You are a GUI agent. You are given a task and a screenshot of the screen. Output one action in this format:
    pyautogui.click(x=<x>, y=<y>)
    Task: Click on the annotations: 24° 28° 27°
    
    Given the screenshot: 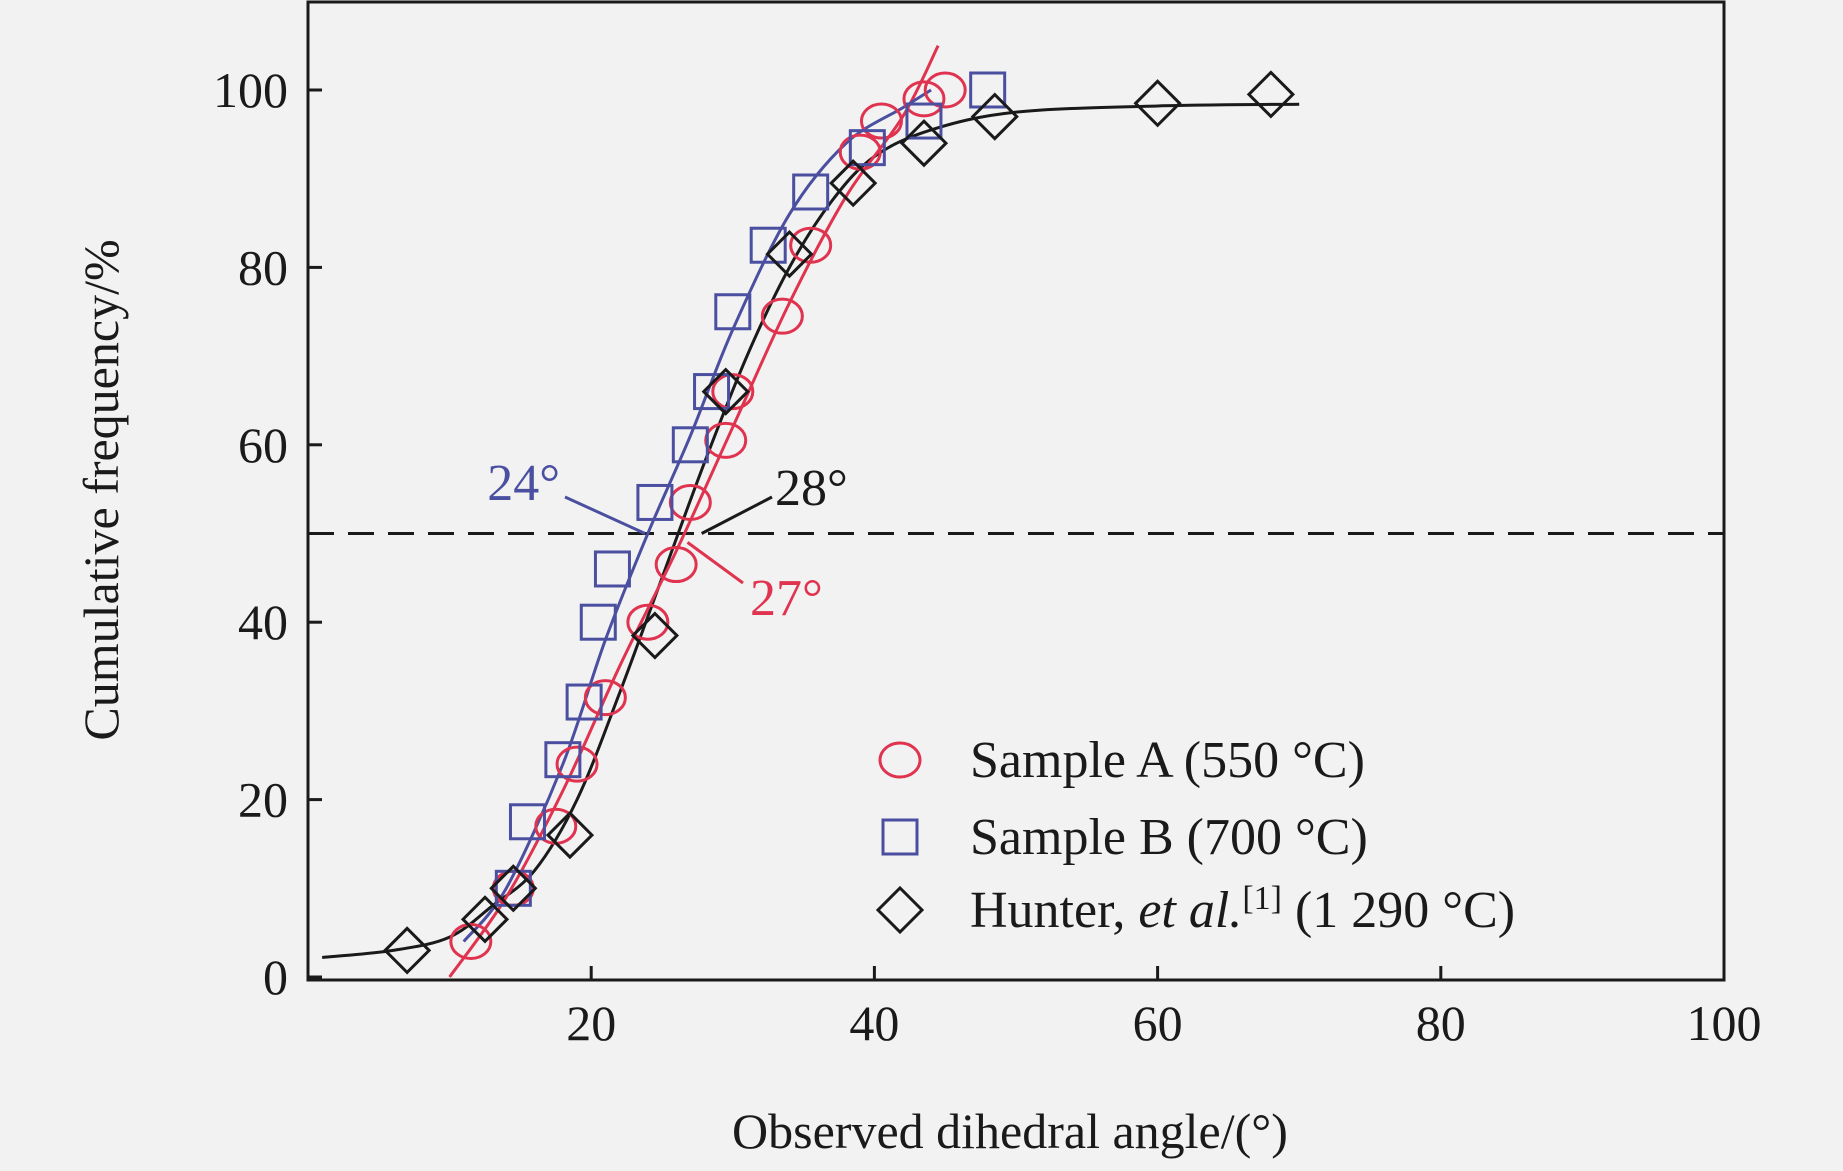 What is the action you would take?
    pyautogui.click(x=667, y=541)
    